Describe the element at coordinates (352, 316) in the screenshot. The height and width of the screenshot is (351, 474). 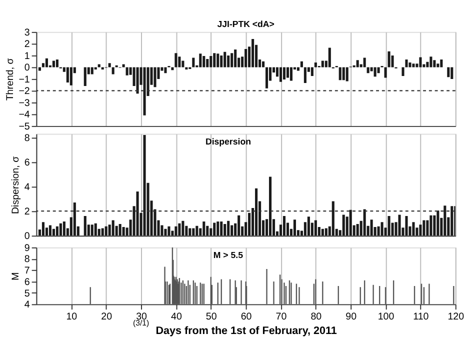
I see `x-tick-label: 90` at that location.